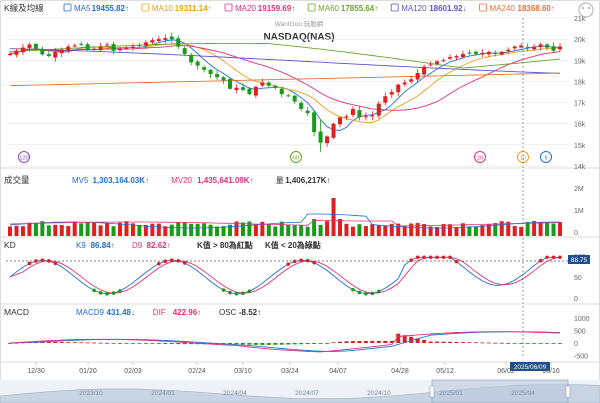 Image resolution: width=600 pixels, height=403 pixels. I want to click on navigator-handle-left, so click(432, 391).